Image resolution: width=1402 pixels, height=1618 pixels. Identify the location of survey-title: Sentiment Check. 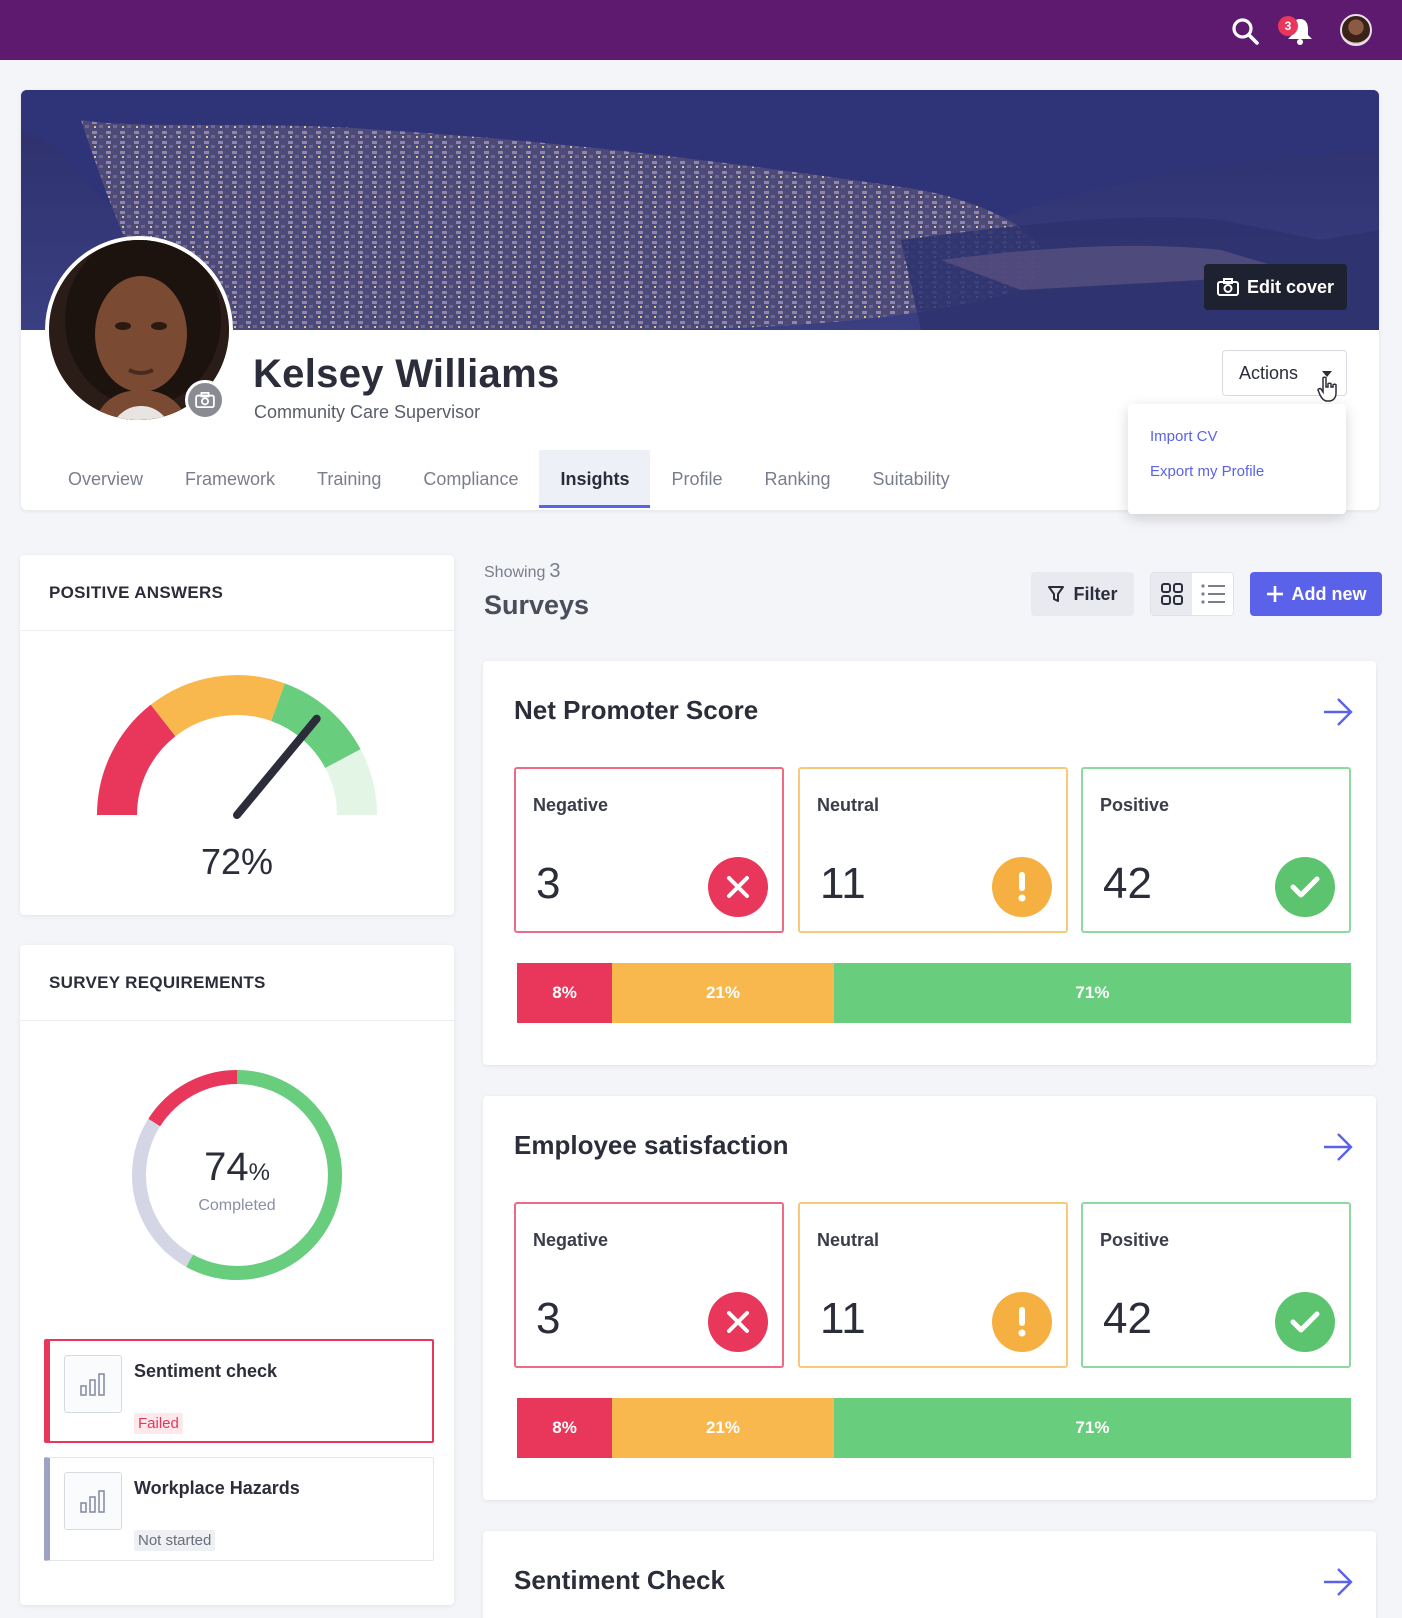
(619, 1580).